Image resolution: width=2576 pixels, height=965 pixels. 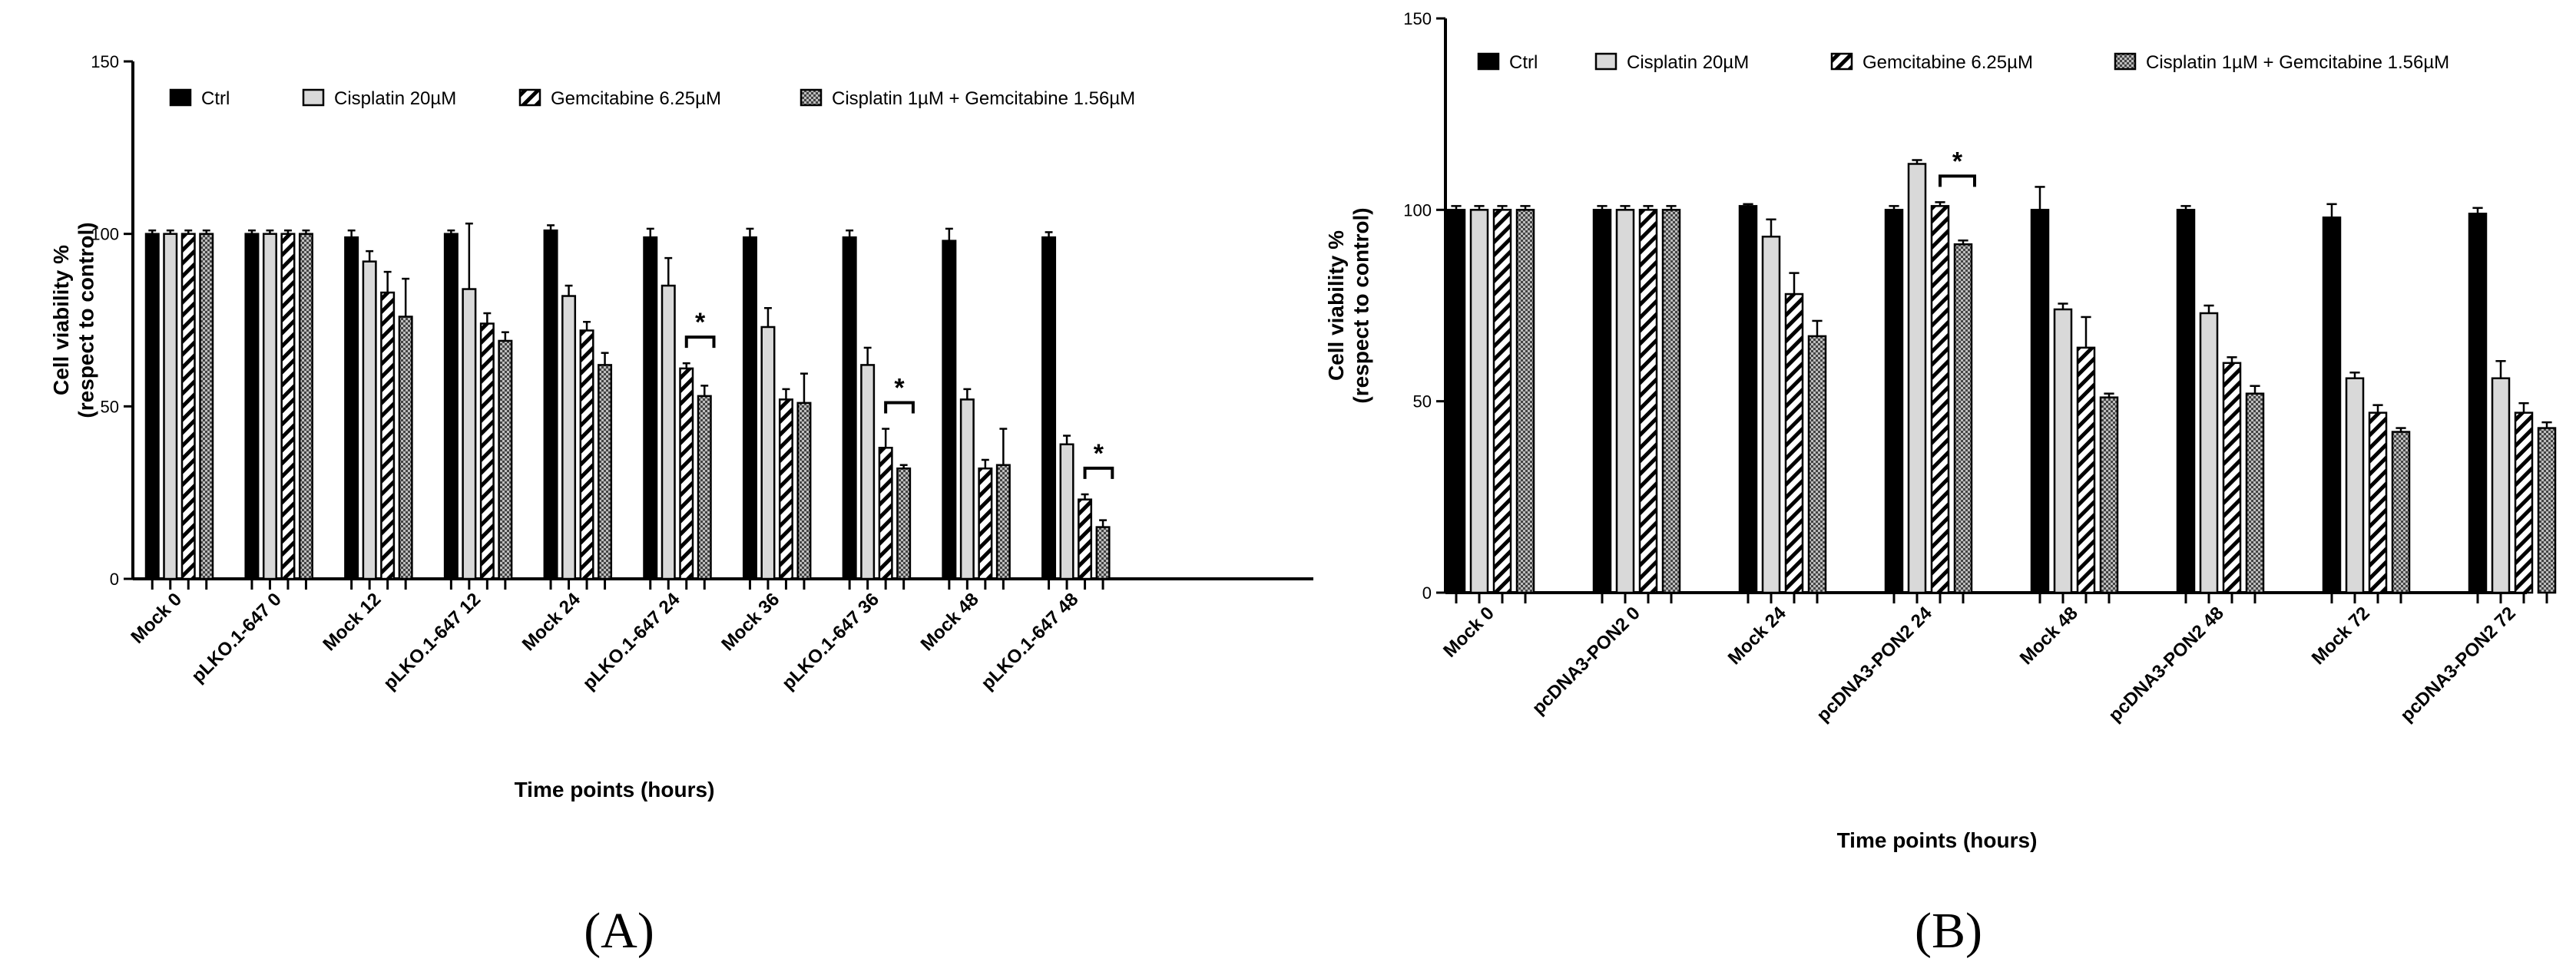 What do you see at coordinates (2125, 61) in the screenshot?
I see `legend-swatch-combo` at bounding box center [2125, 61].